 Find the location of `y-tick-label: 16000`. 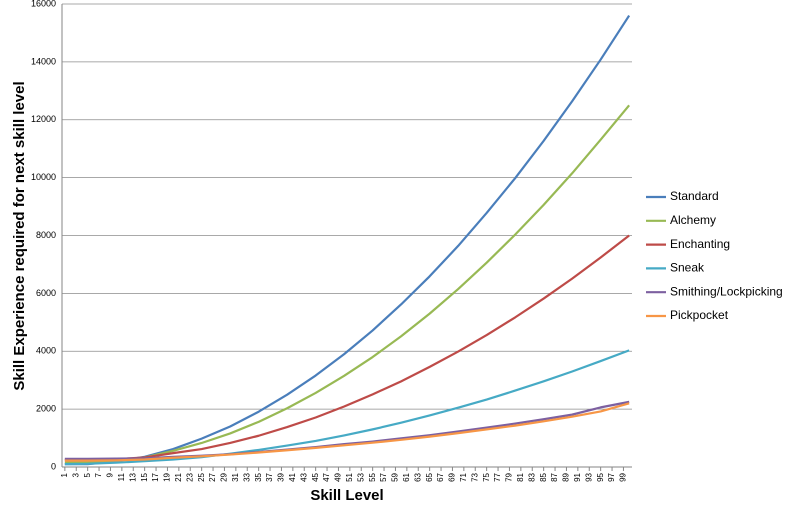

y-tick-label: 16000 is located at coordinates (43, 4).